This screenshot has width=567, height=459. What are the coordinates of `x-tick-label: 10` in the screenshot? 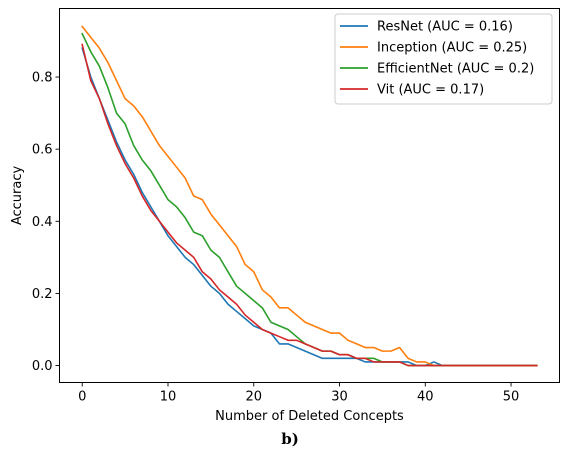 It's located at (168, 397).